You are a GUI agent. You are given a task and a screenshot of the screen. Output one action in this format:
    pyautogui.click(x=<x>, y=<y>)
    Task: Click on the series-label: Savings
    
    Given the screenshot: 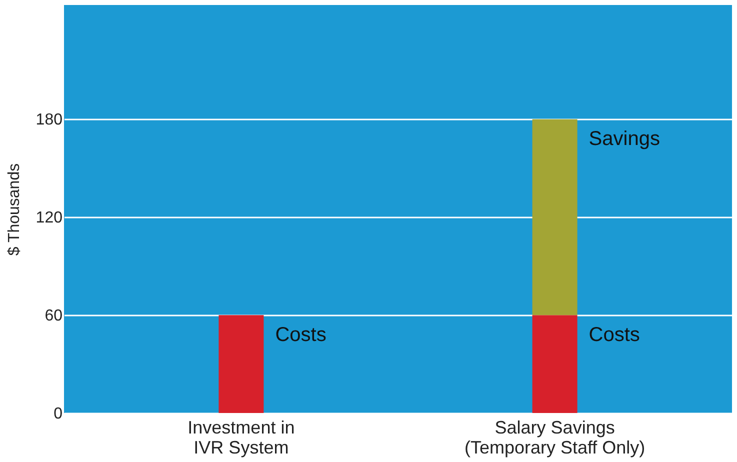 What is the action you would take?
    pyautogui.click(x=624, y=139)
    